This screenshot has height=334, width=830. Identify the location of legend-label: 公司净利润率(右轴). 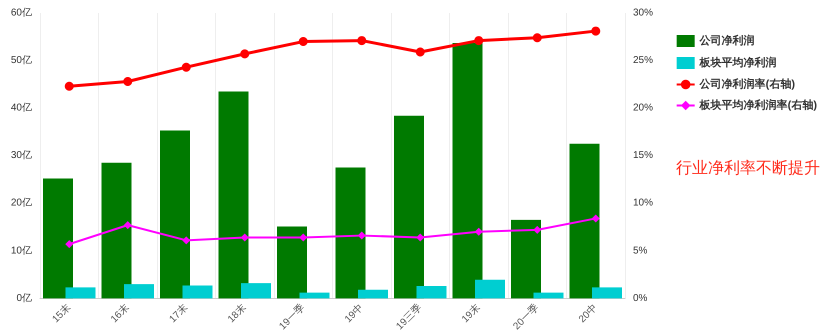
(747, 84).